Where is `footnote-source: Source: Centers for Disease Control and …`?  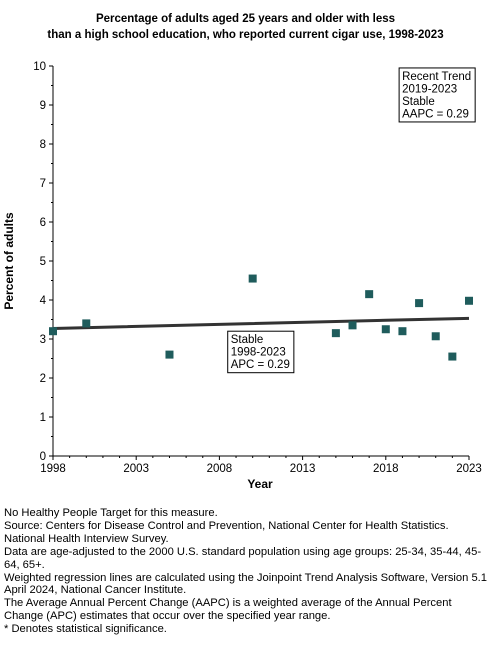
footnote-source: Source: Centers for Disease Control and … is located at coordinates (226, 532).